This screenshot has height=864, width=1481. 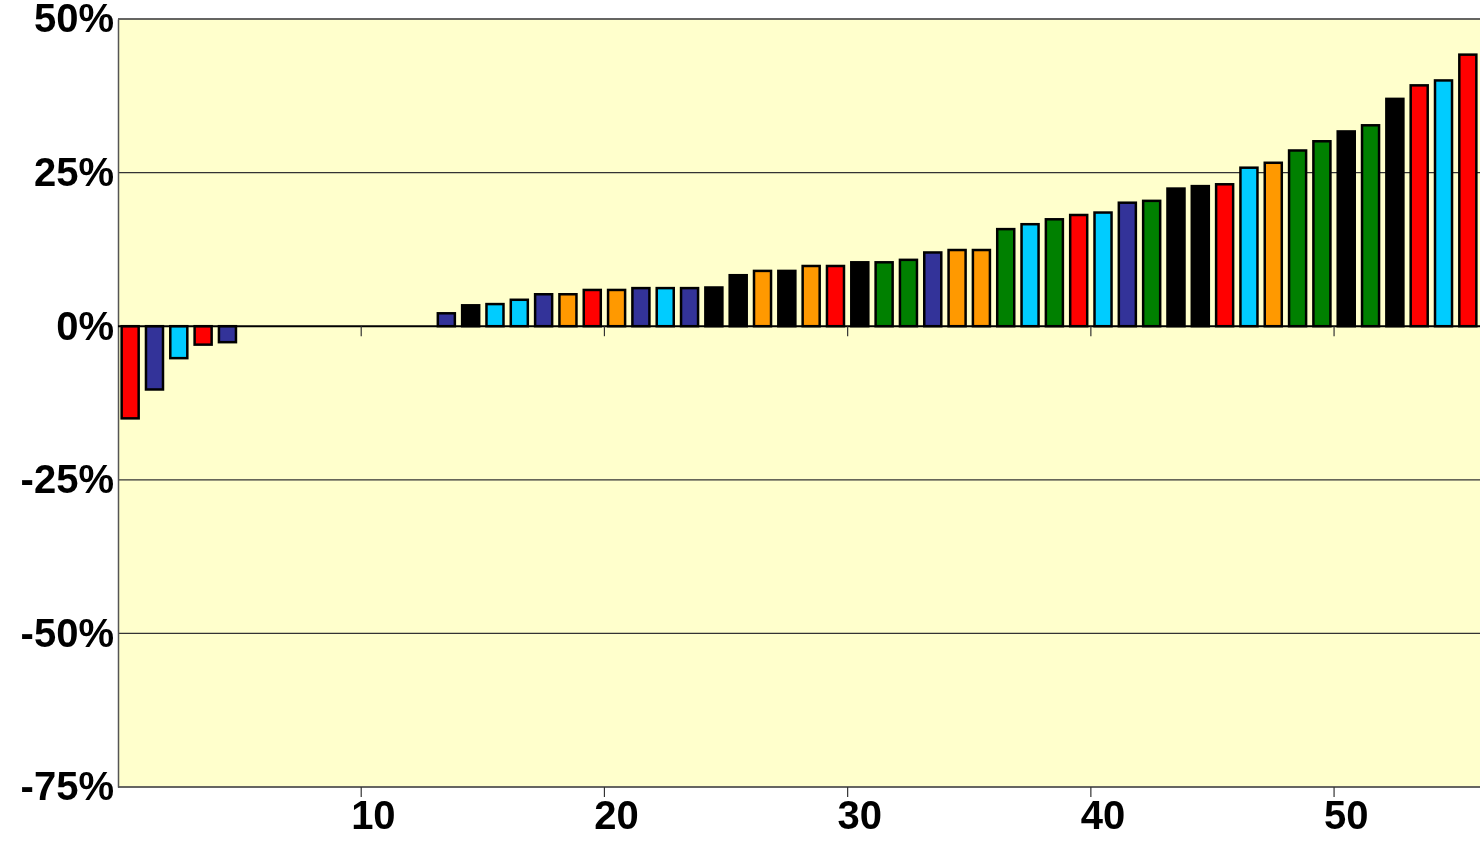 I want to click on y-tick-label: 0%, so click(x=85, y=325).